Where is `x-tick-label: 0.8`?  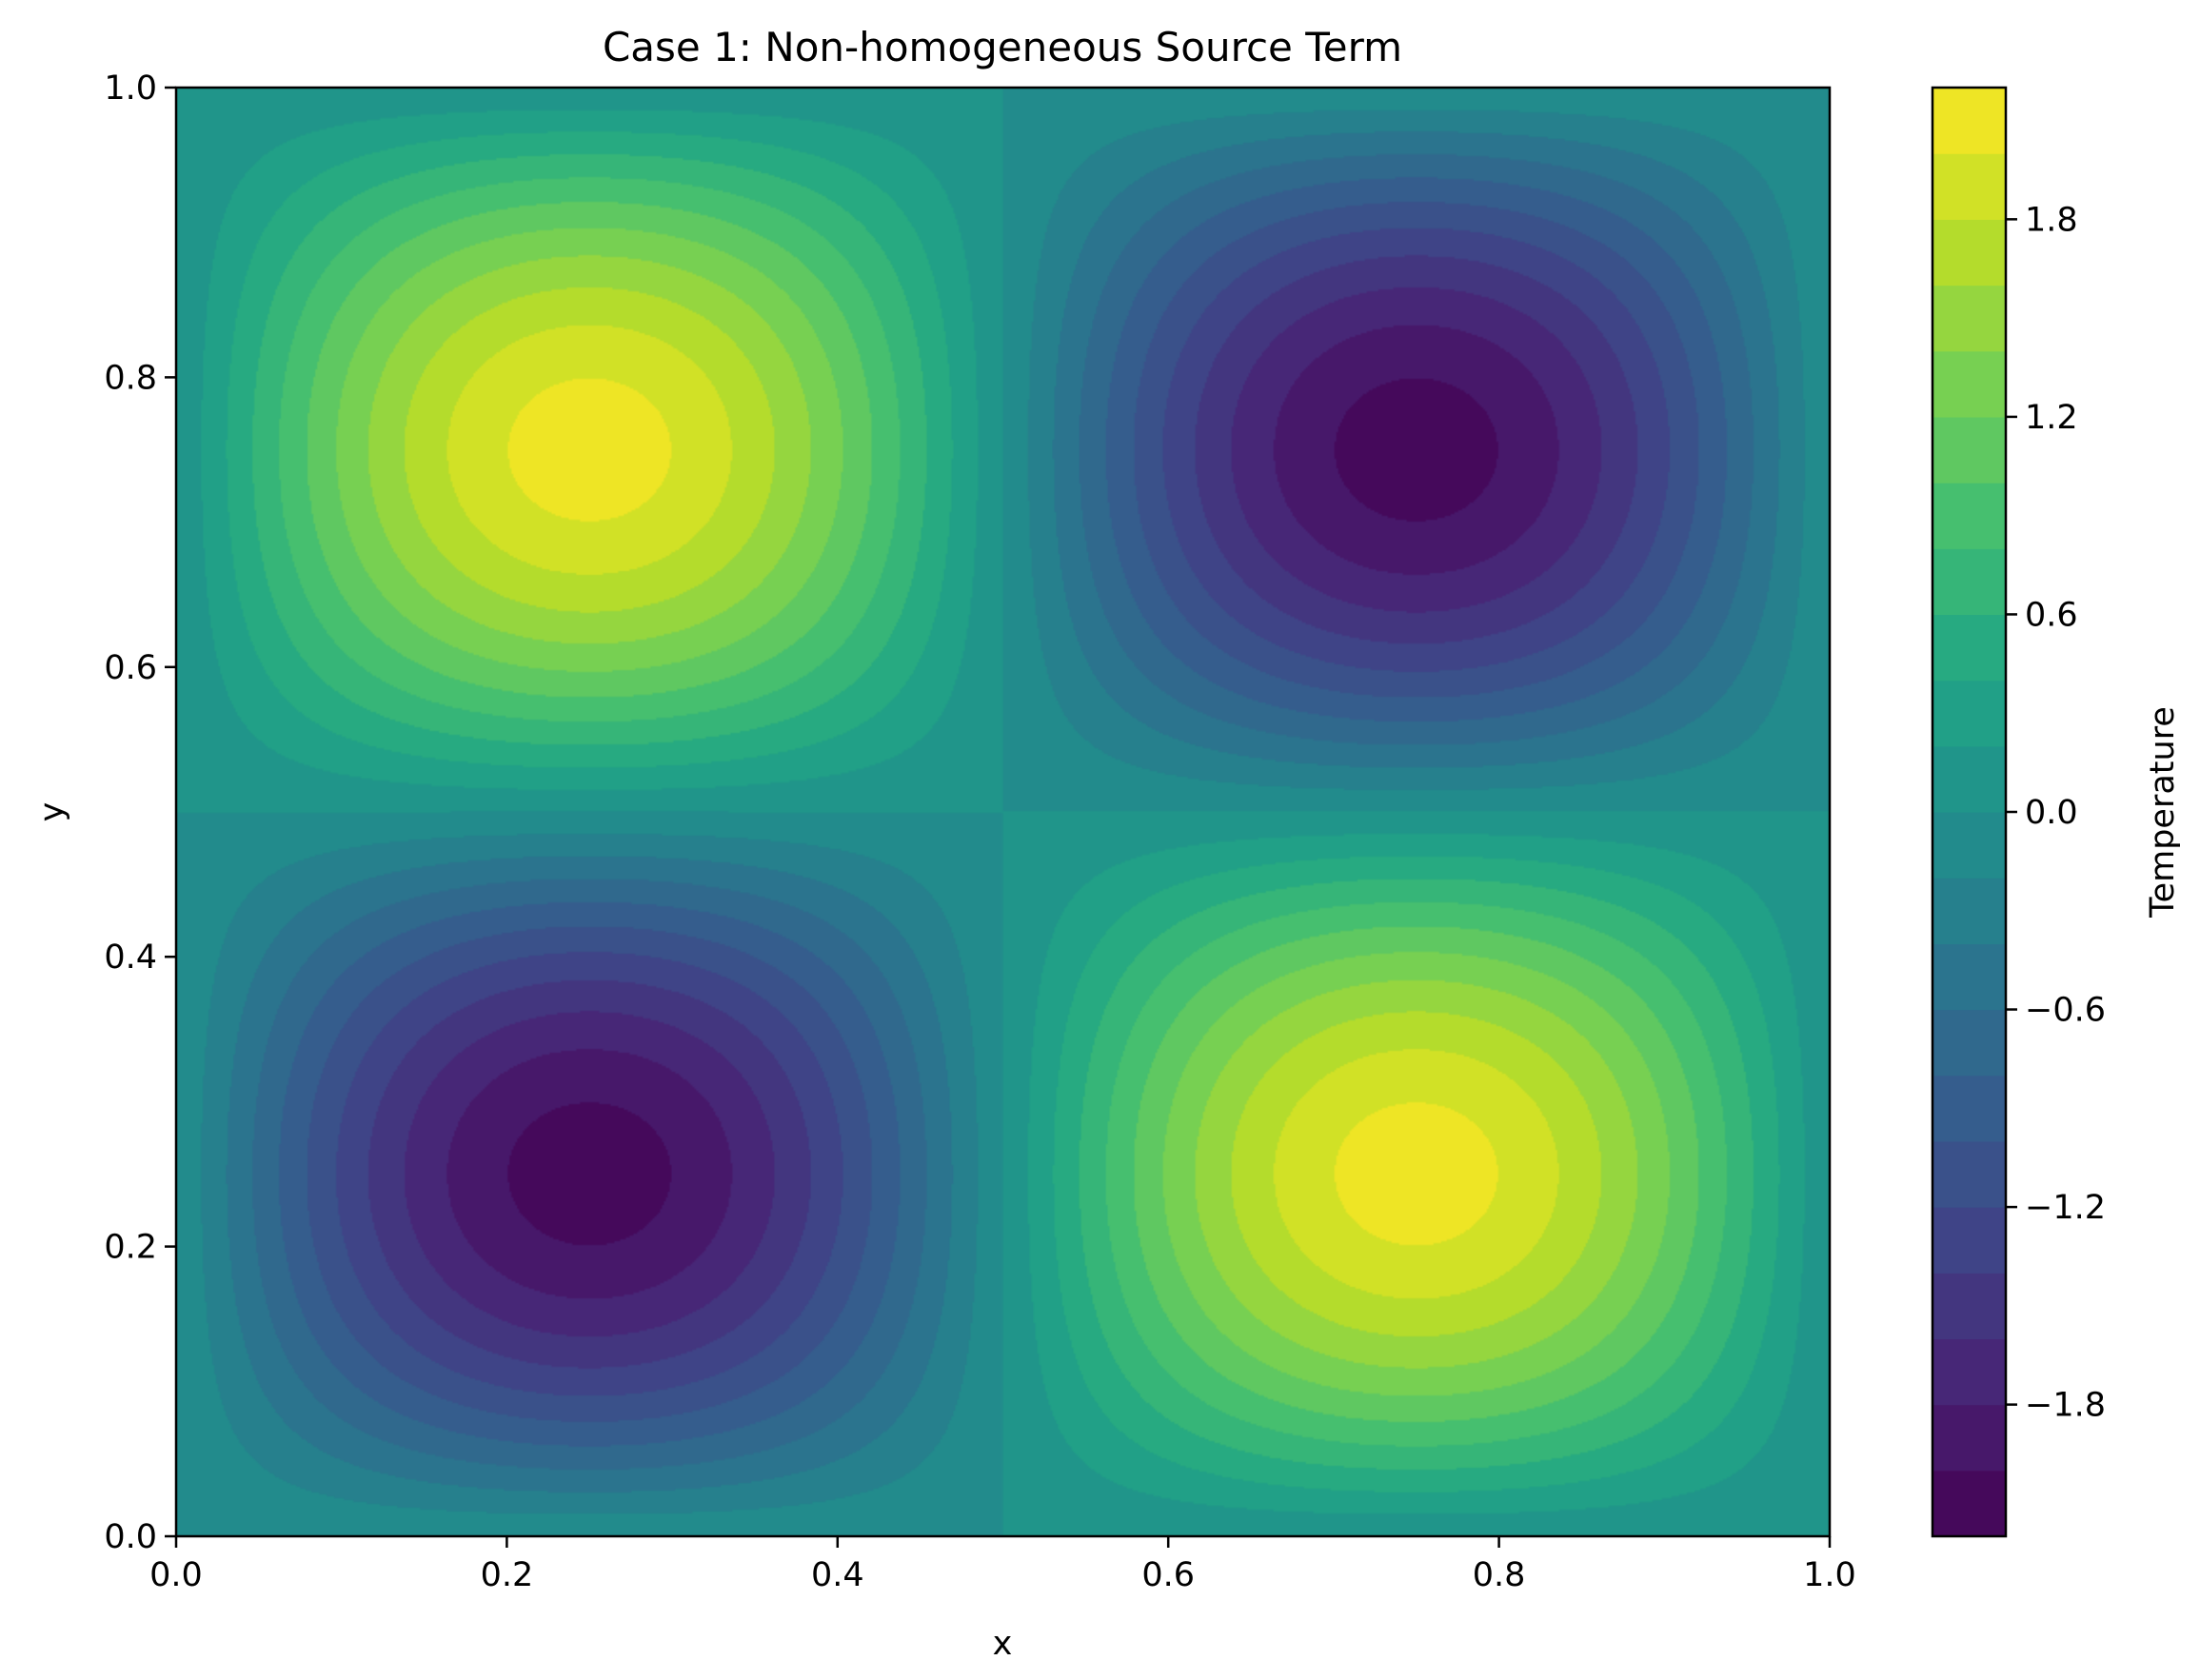
x-tick-label: 0.8 is located at coordinates (1499, 1575).